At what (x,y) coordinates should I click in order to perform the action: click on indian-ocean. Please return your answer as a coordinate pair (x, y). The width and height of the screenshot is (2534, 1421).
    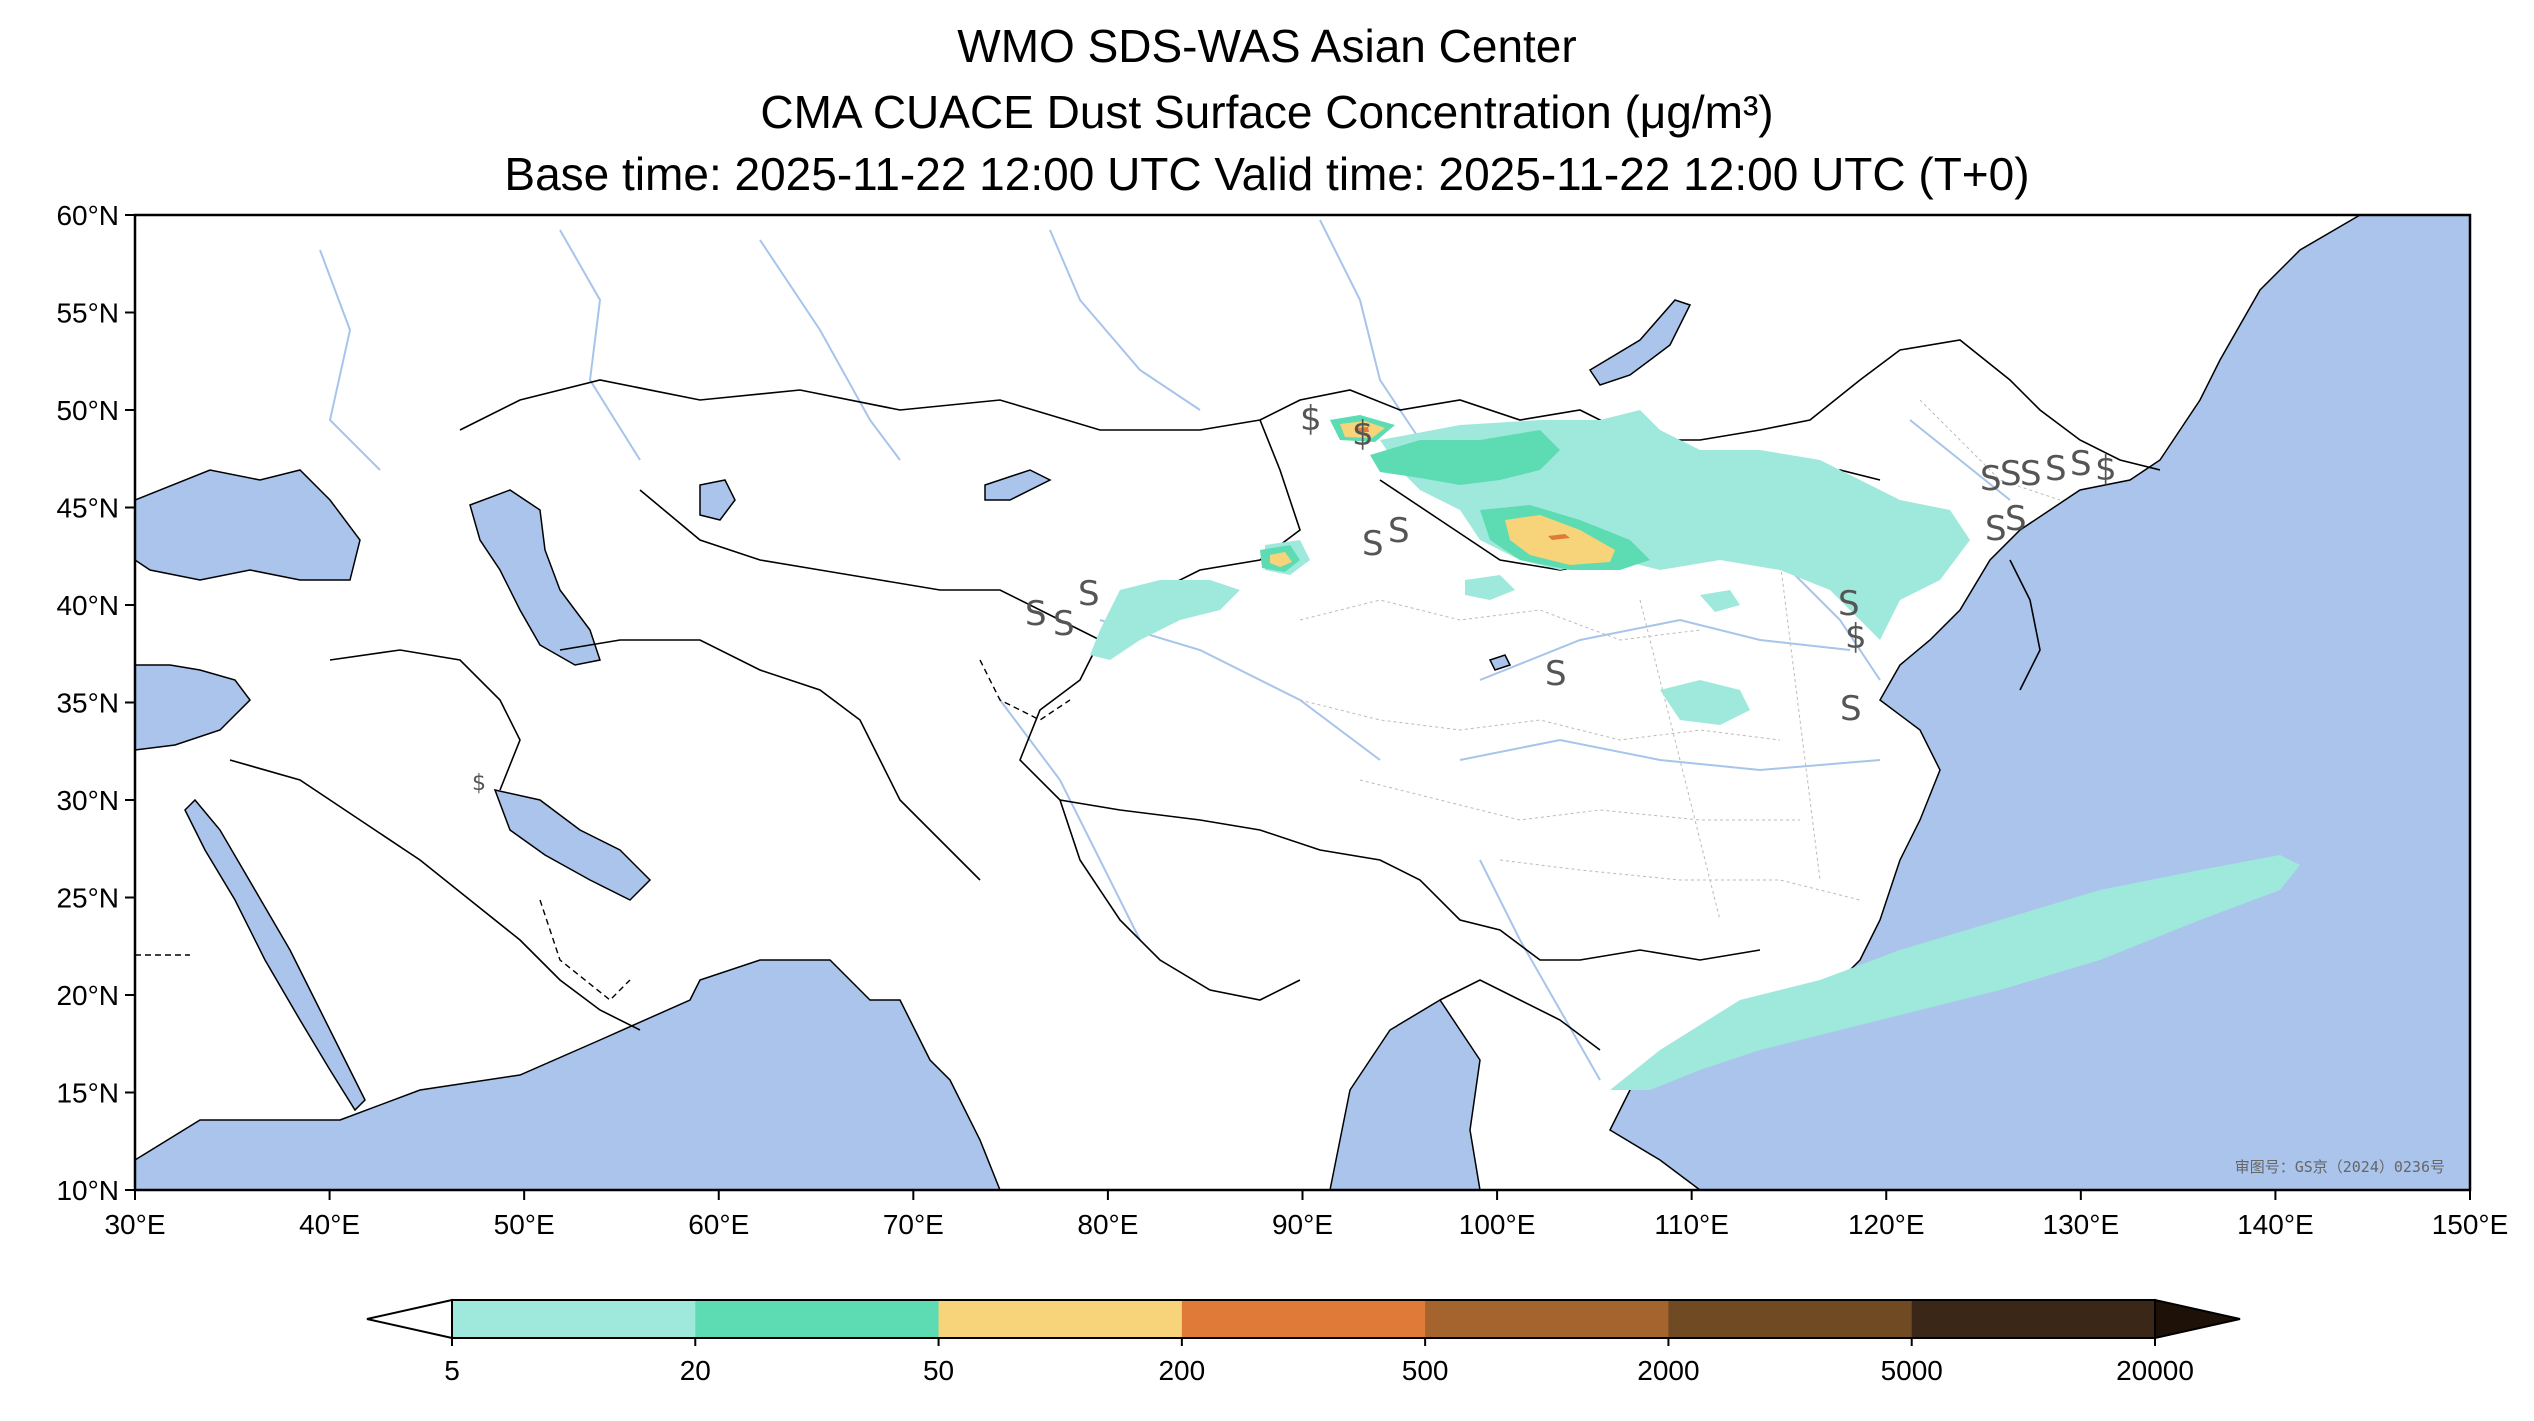
    Looking at the image, I should click on (808, 1074).